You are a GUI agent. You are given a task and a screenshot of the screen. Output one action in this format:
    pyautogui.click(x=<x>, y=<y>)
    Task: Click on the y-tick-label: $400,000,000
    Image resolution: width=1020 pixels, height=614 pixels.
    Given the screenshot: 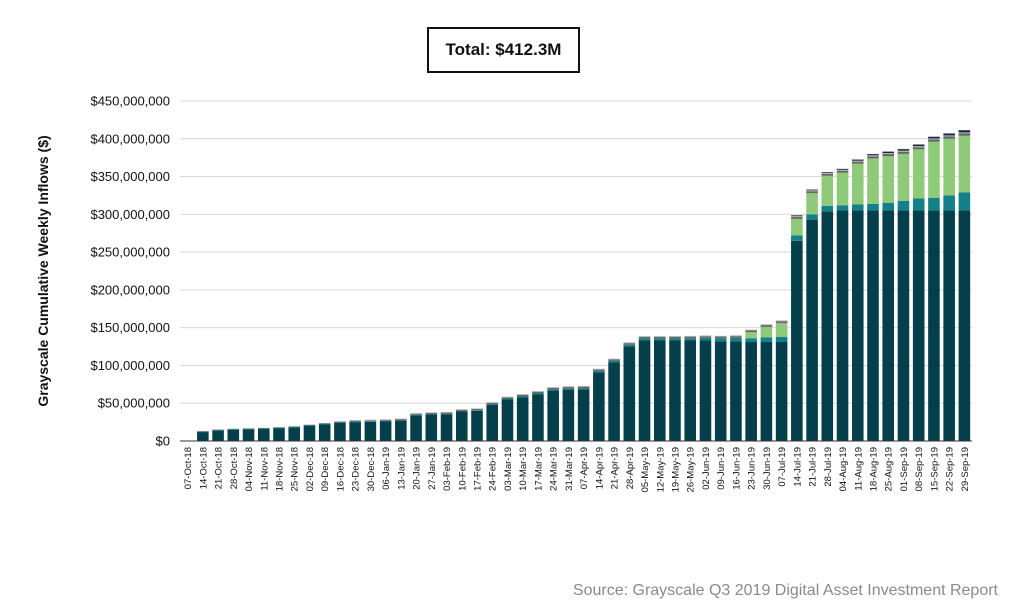 What is the action you would take?
    pyautogui.click(x=130, y=138)
    